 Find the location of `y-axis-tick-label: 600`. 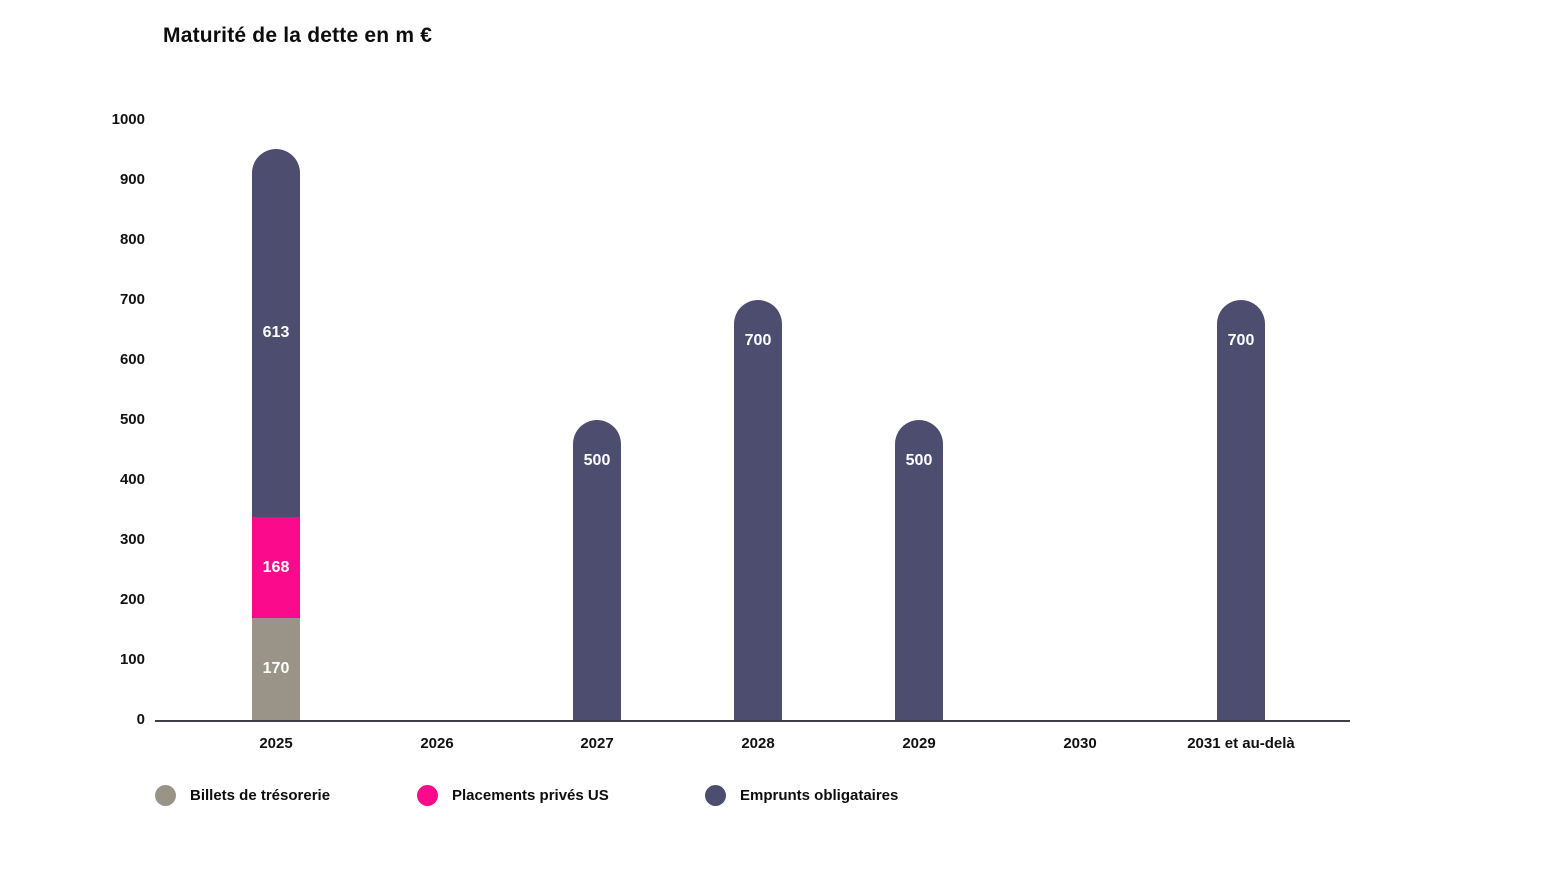

y-axis-tick-label: 600 is located at coordinates (132, 359).